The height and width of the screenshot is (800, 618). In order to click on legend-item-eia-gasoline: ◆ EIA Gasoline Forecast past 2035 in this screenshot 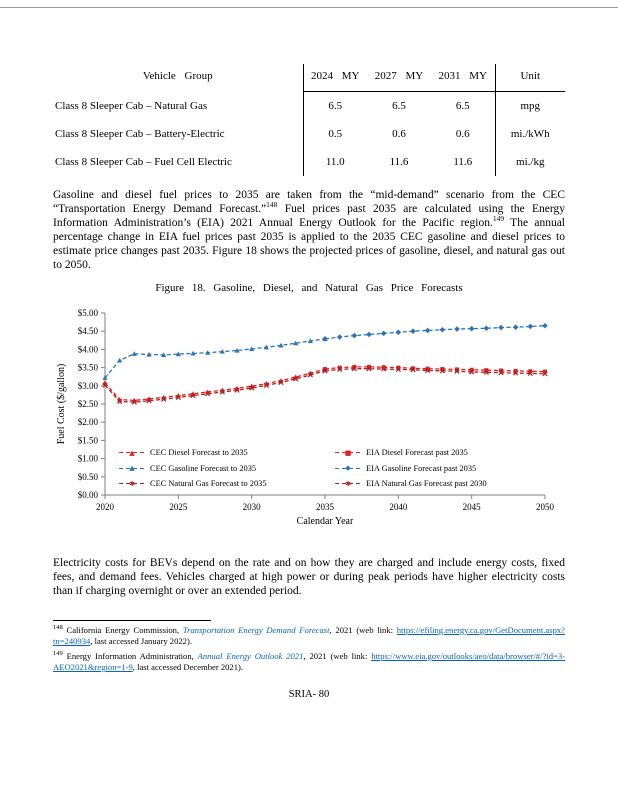, I will do `click(443, 469)`.